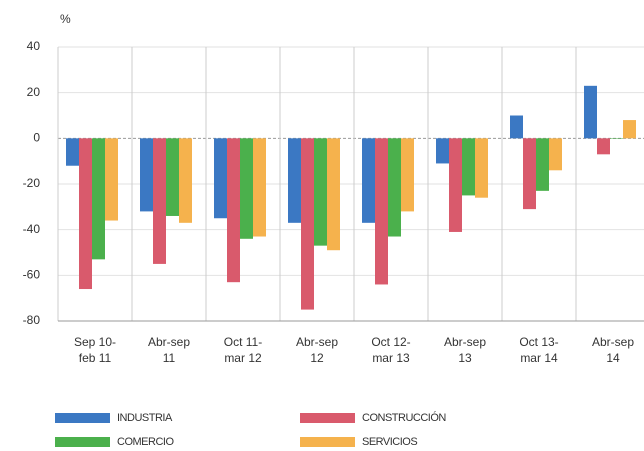 The image size is (644, 451). I want to click on y-unit: %, so click(65, 19).